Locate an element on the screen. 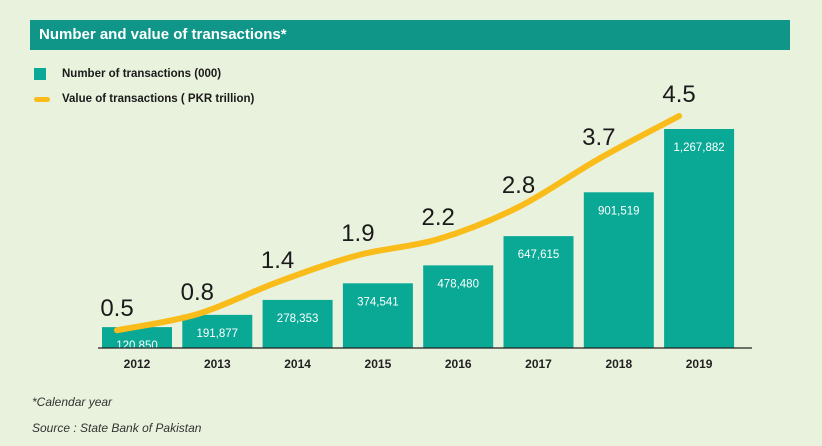  bar-2013 is located at coordinates (217, 331).